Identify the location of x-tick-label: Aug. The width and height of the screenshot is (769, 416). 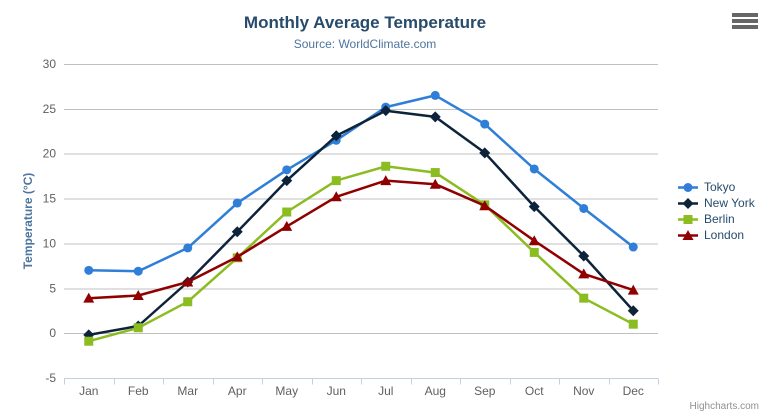
(435, 391).